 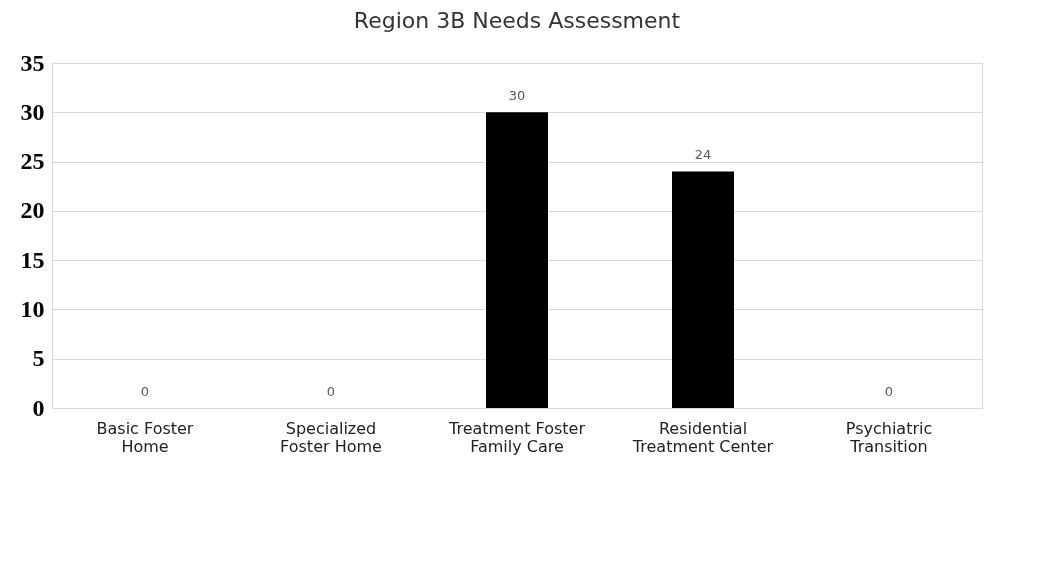 What do you see at coordinates (703, 155) in the screenshot?
I see `data-label: 24` at bounding box center [703, 155].